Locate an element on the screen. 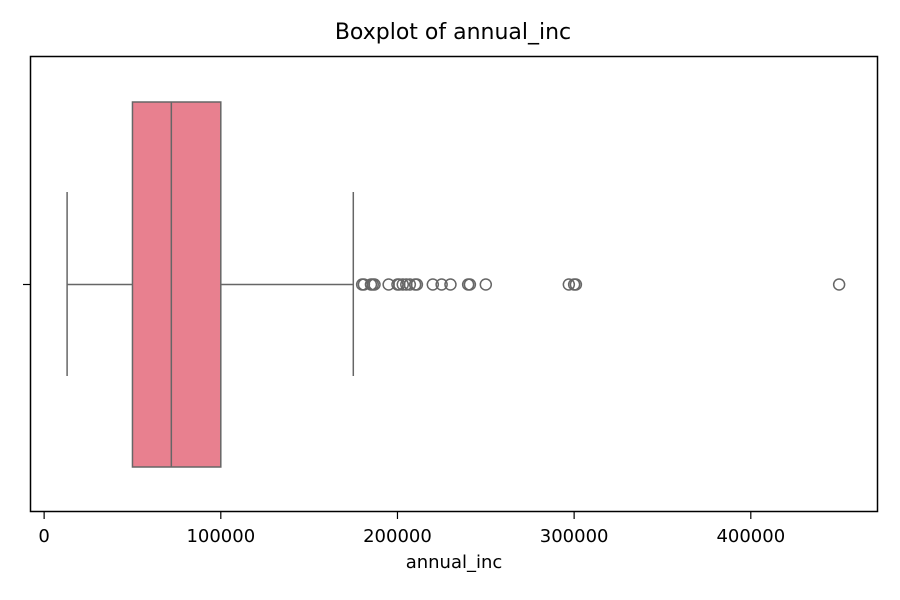  x-axis-label: annual_inc is located at coordinates (454, 562).